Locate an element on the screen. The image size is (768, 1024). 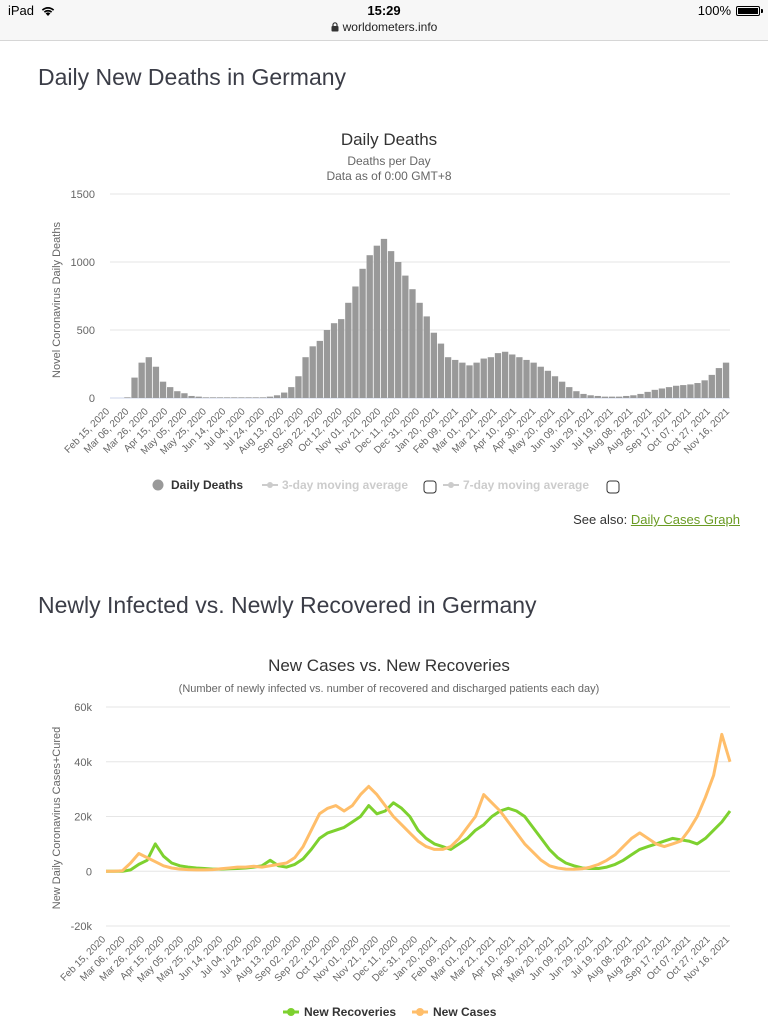
daily-cases-graph-link: Daily Cases Graph is located at coordinates (685, 519).